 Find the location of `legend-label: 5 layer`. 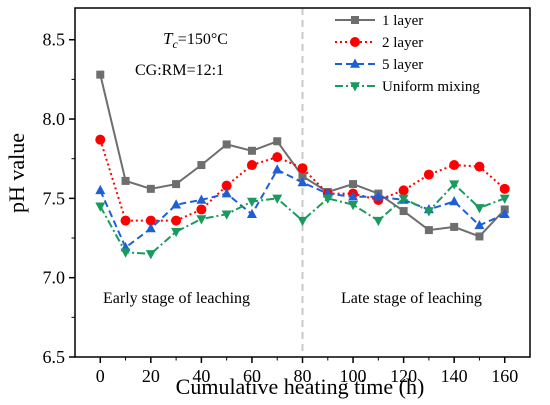

legend-label: 5 layer is located at coordinates (402, 65).